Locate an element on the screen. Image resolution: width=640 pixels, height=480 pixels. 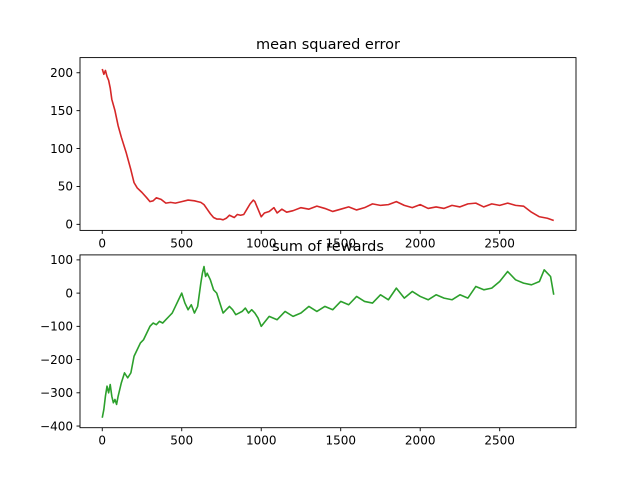
mse-x-ticks: 0 500 1000 1500 2000 2500 is located at coordinates (306, 240).